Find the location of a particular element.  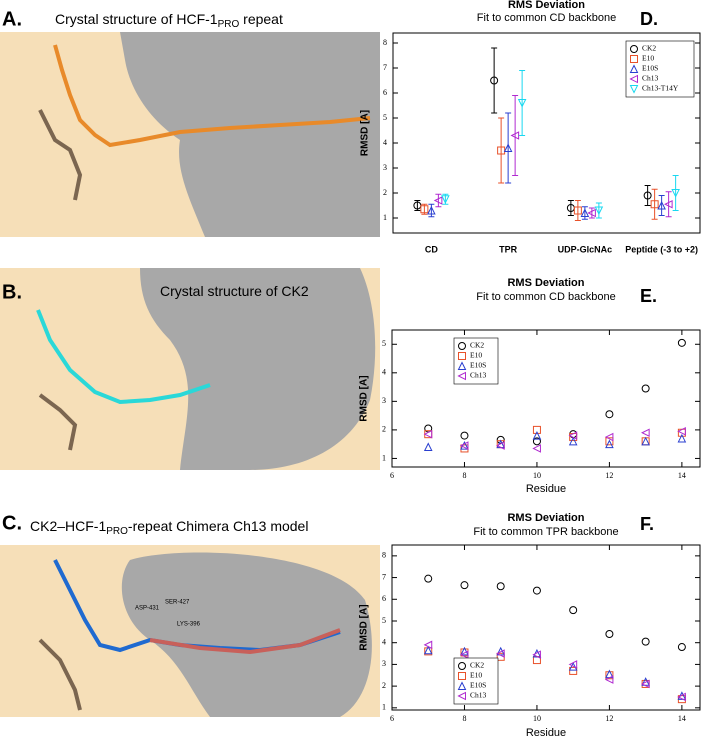

title-part: Crystal structure of HCF-1 is located at coordinates (136, 19).